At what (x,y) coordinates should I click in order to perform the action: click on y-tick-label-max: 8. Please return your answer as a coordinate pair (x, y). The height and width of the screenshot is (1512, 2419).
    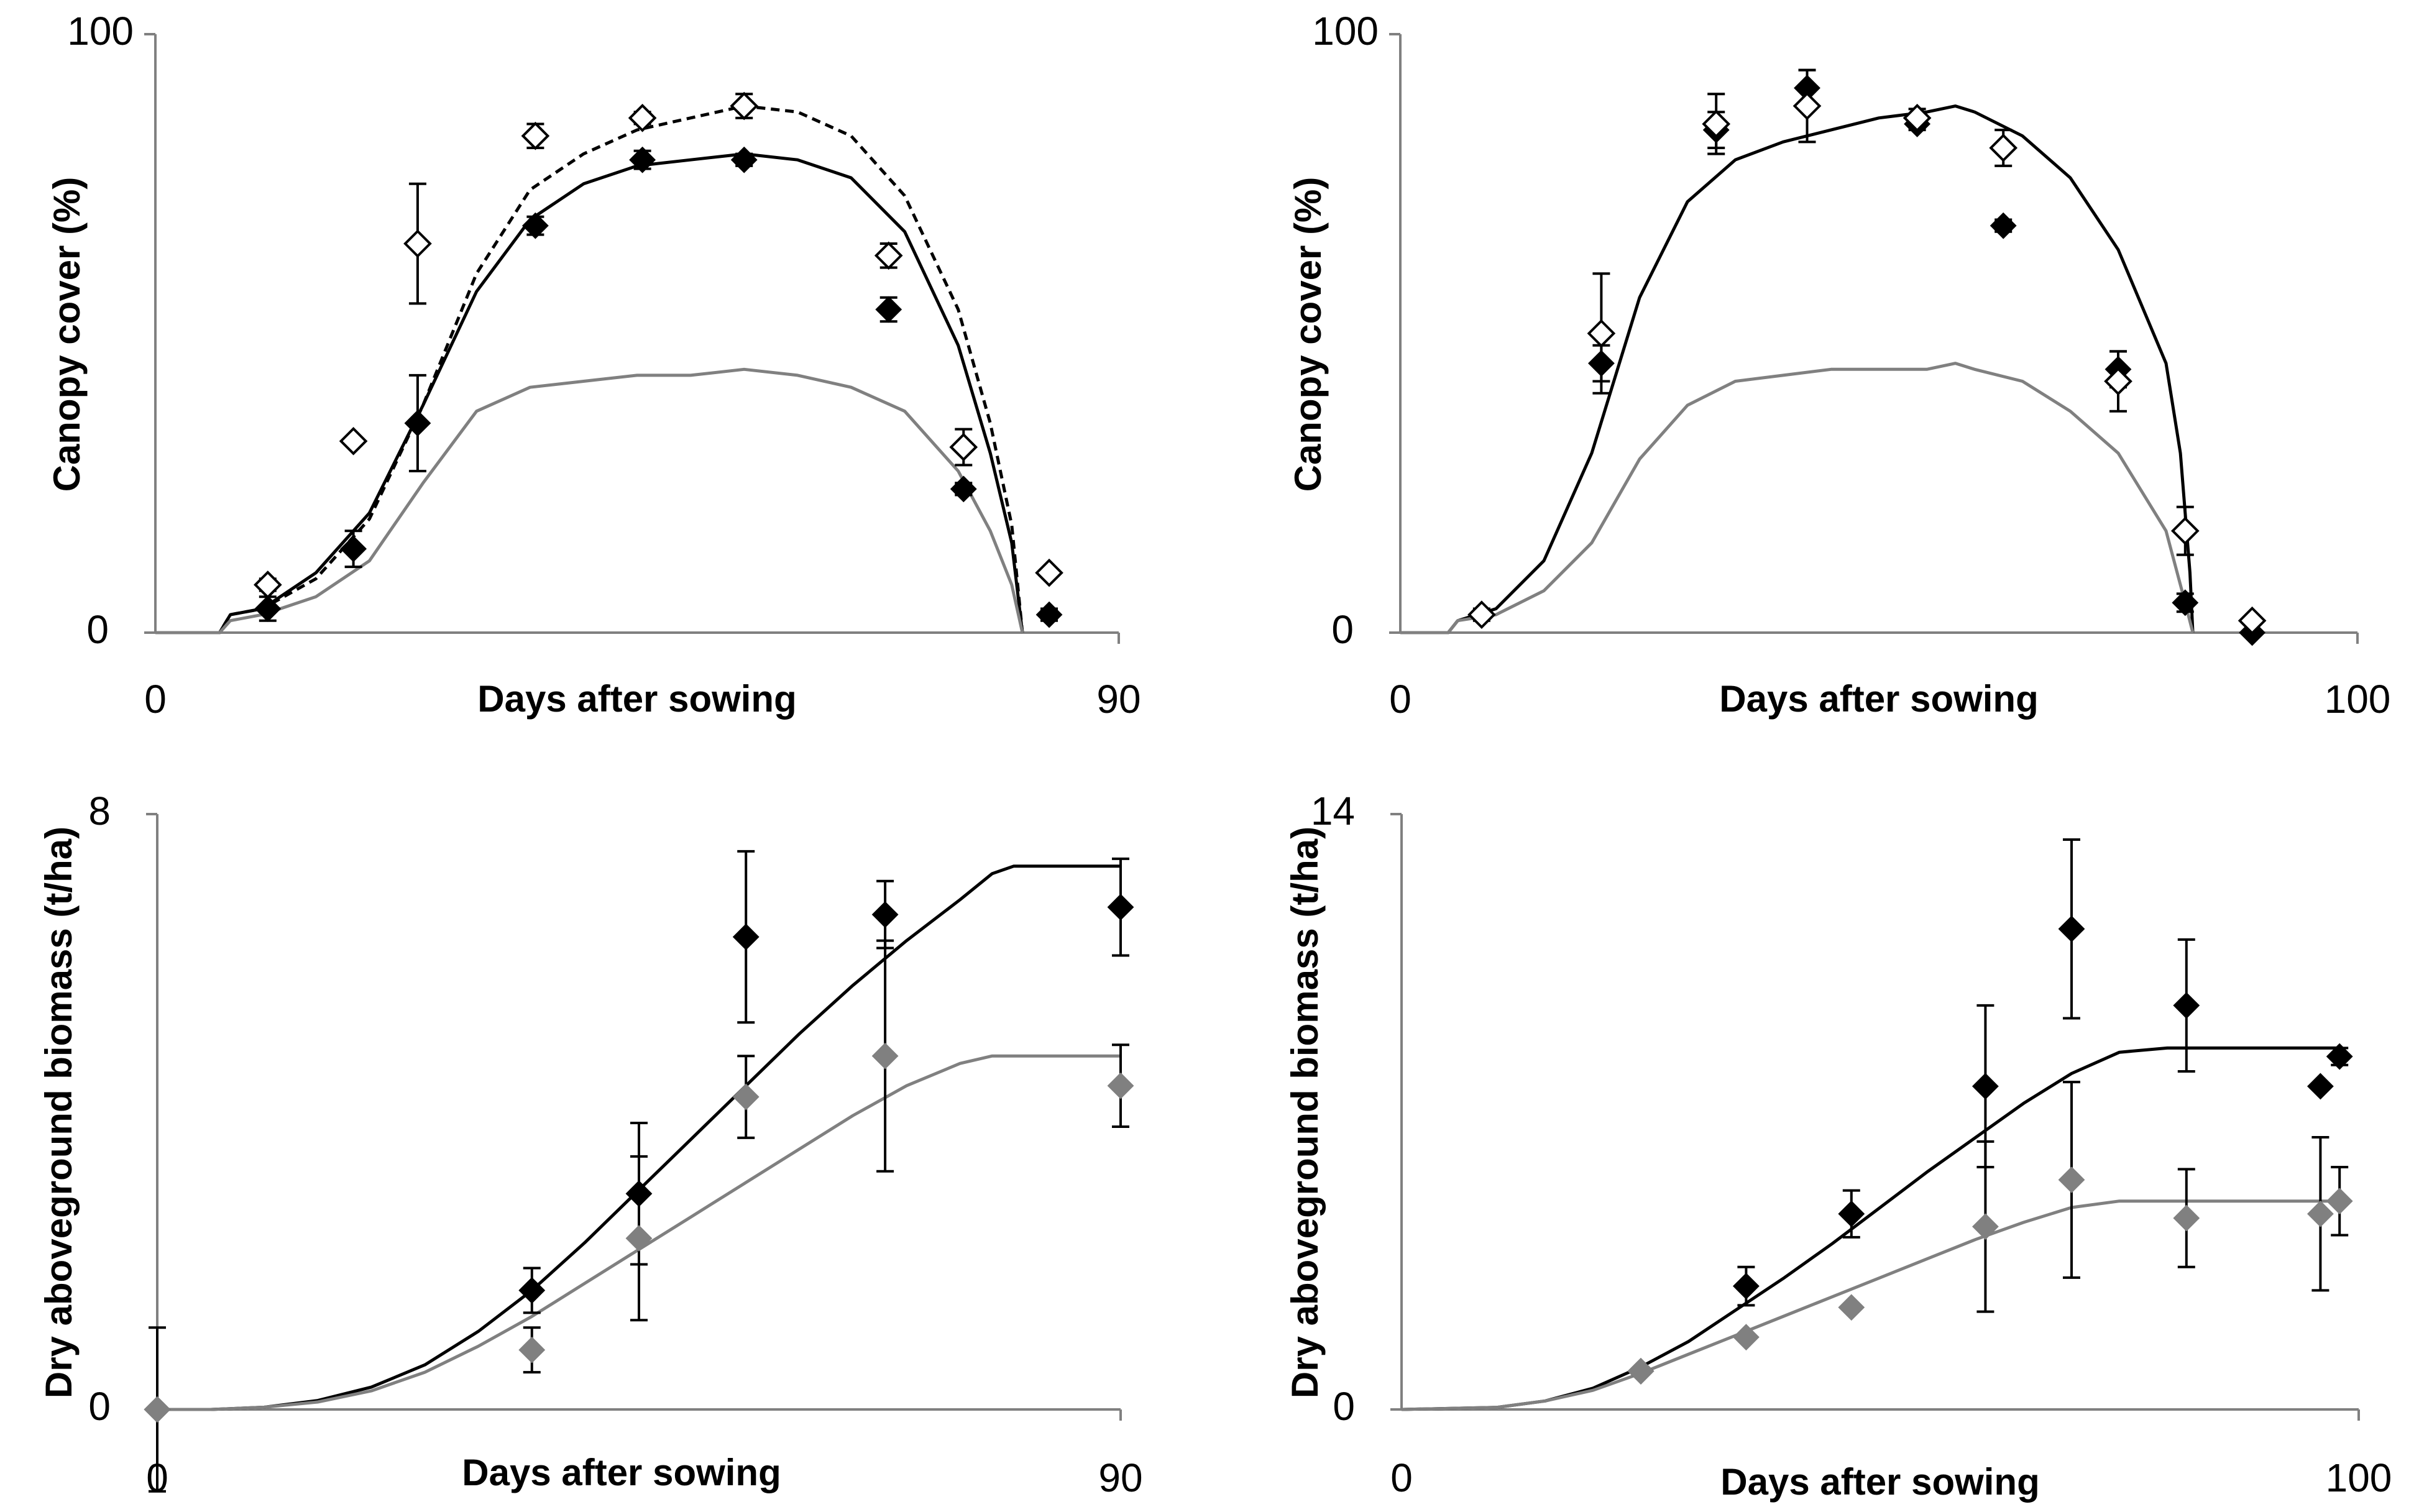
    Looking at the image, I should click on (99, 811).